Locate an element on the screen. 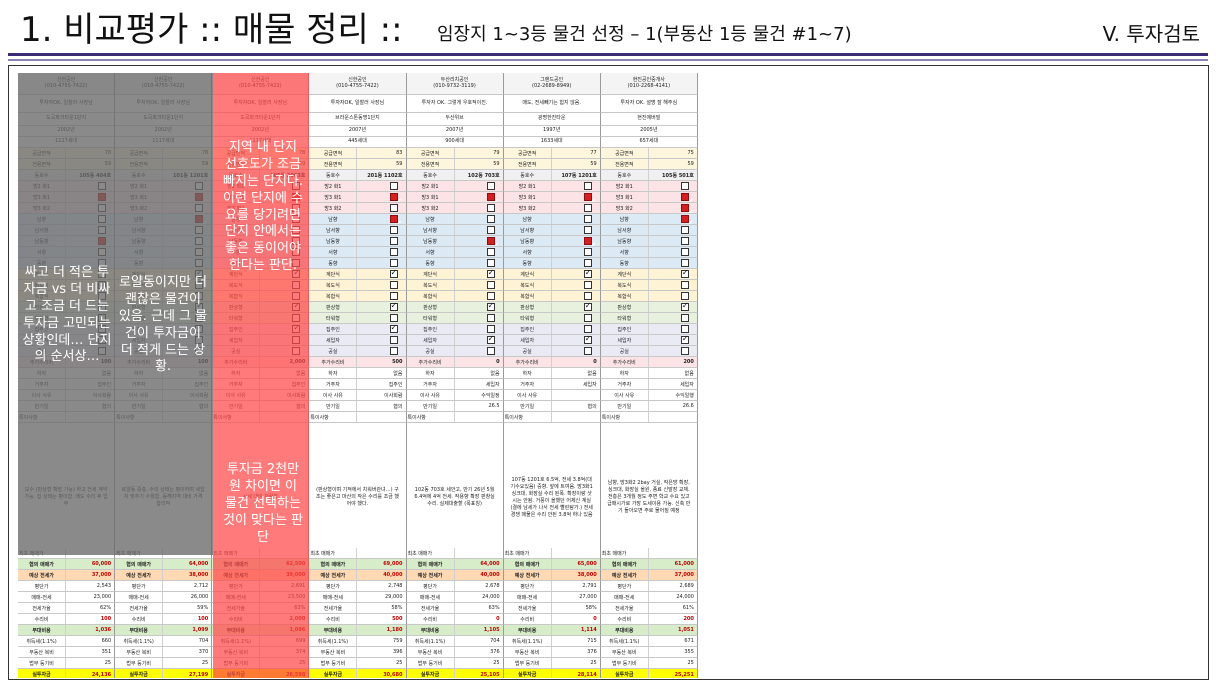  cell-value: 1,105 is located at coordinates (491, 630).